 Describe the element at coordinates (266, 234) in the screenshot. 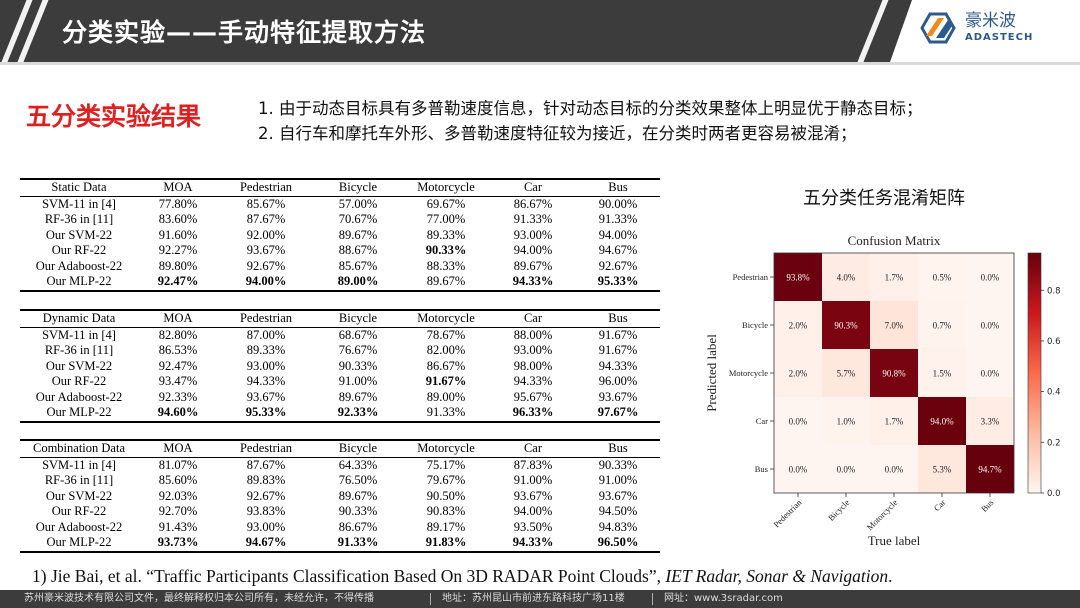

I see `accuracy-cell: 92.00%` at that location.